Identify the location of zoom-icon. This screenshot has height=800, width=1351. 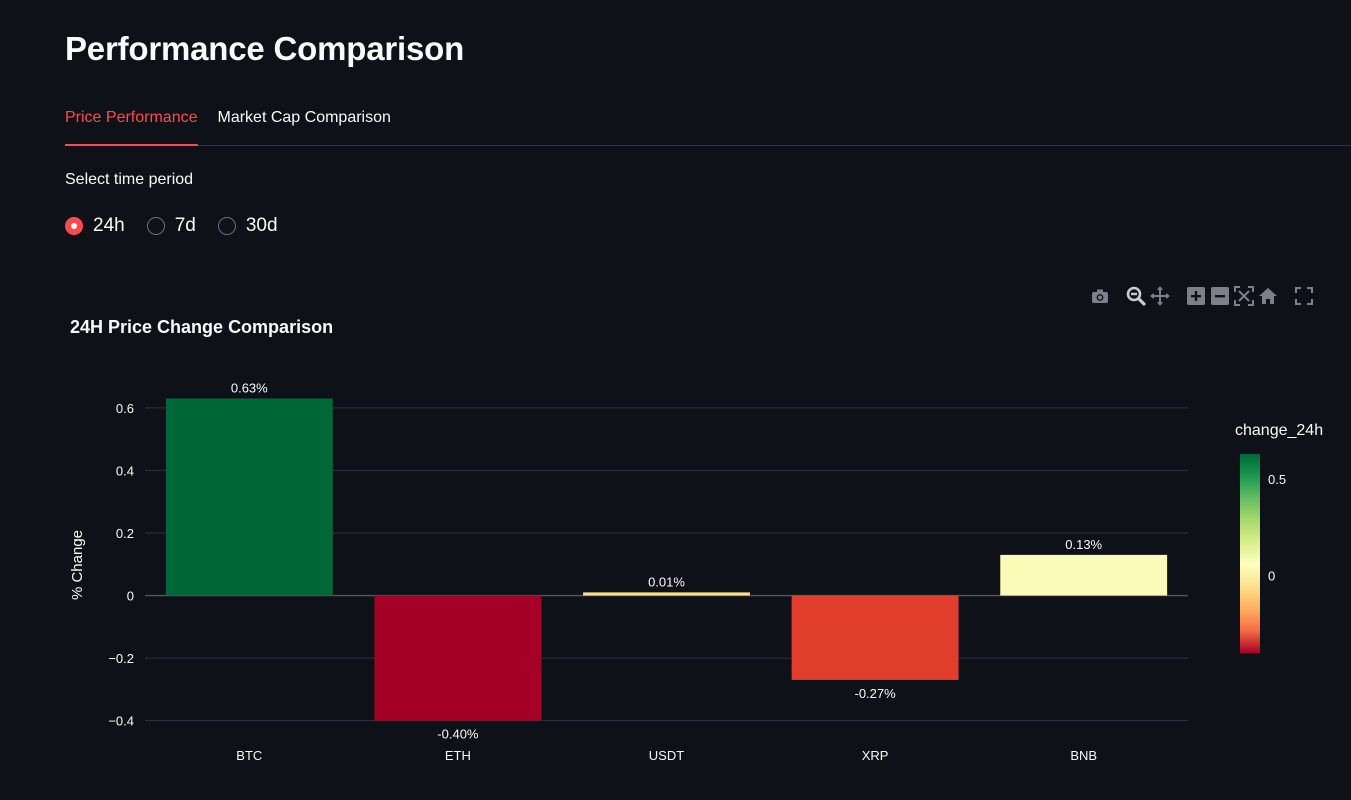
(1136, 296).